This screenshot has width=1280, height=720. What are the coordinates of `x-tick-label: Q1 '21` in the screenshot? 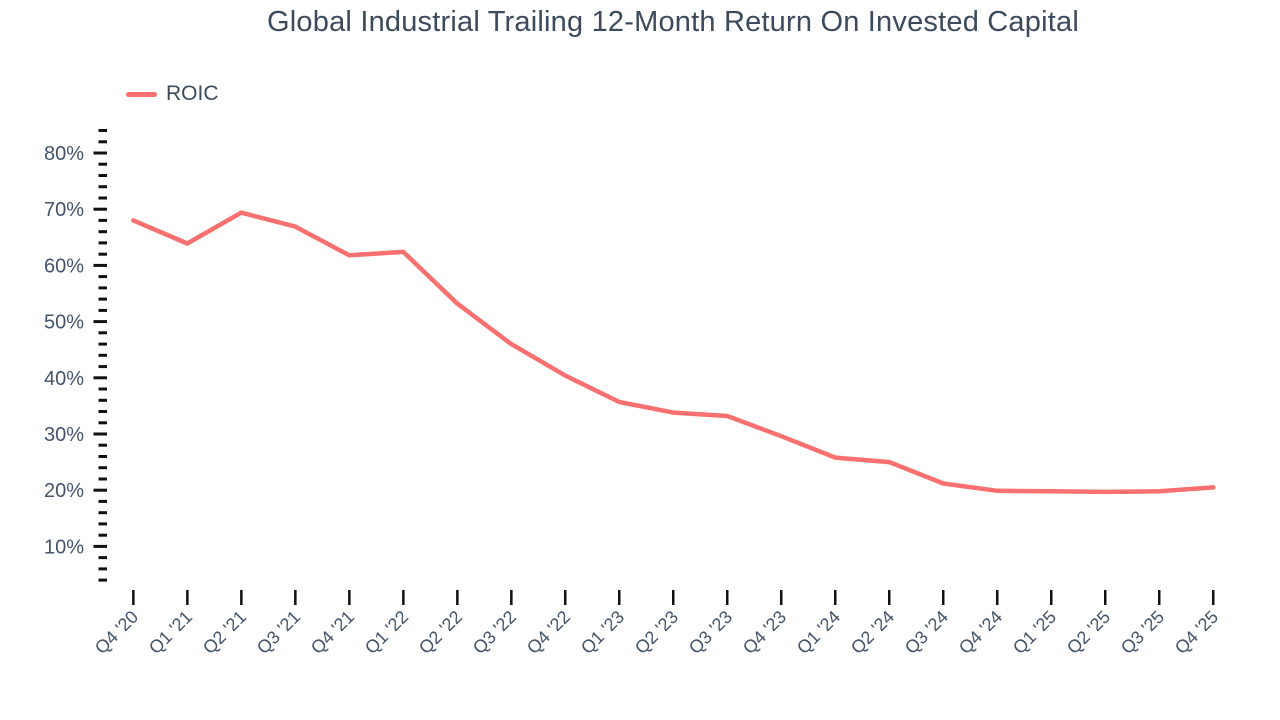 It's located at (170, 632).